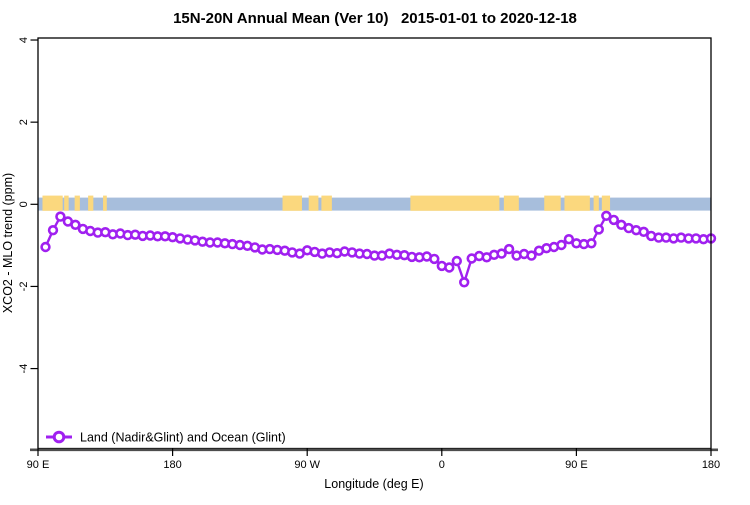 This screenshot has height=505, width=750. What do you see at coordinates (307, 465) in the screenshot?
I see `x-tick-label: 90 W` at bounding box center [307, 465].